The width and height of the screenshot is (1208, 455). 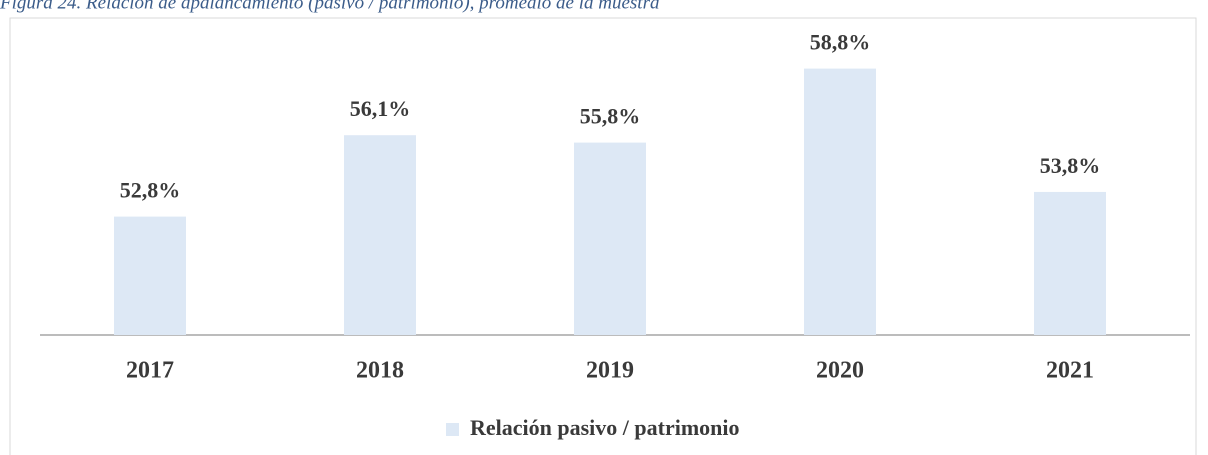 I want to click on x-tick-label: 2017, so click(x=150, y=371).